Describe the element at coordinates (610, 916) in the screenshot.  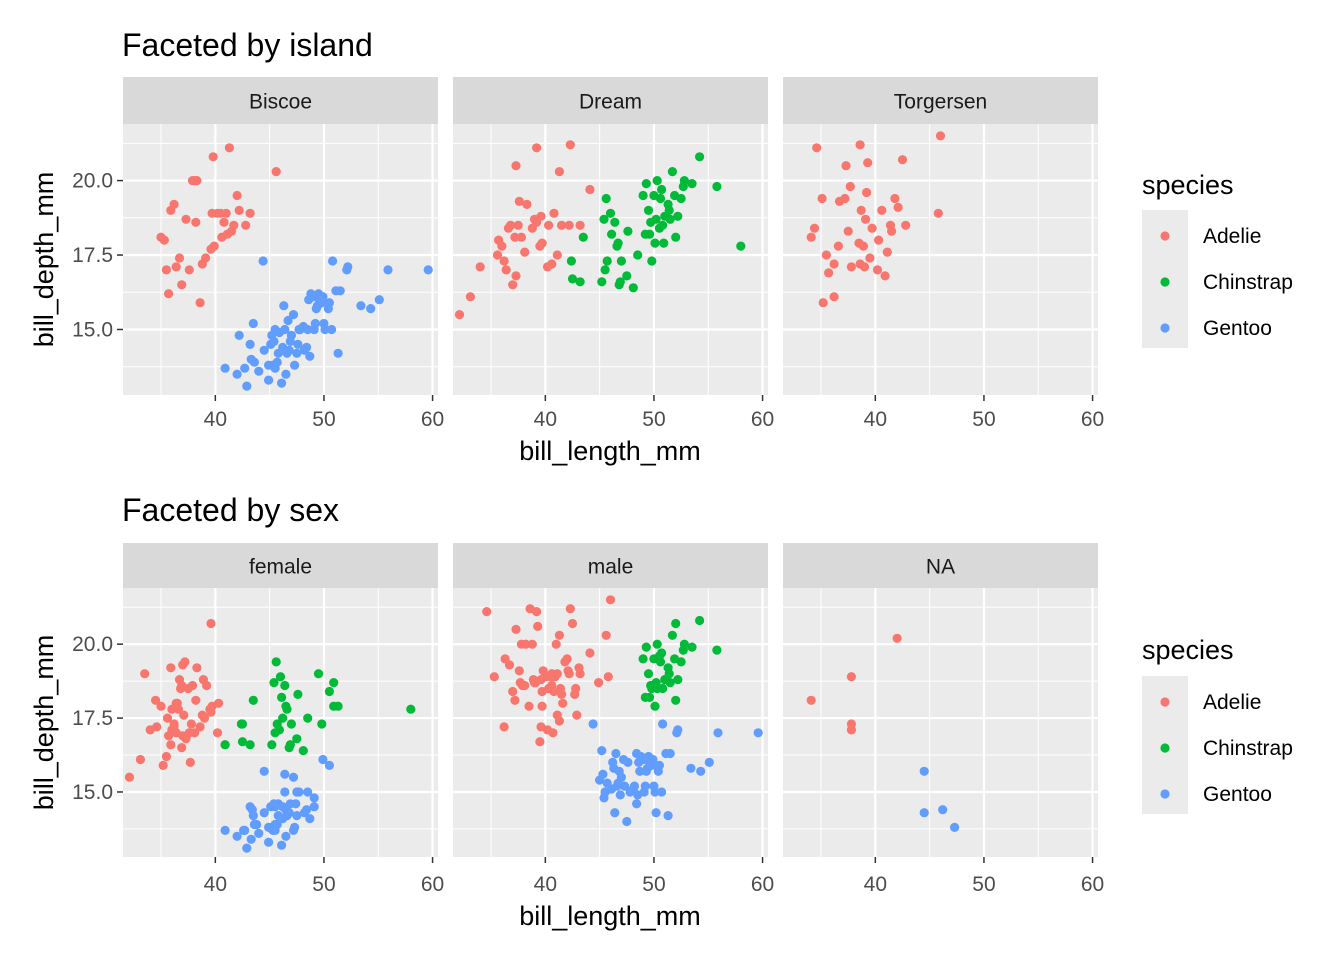
I see `x-axis-label: bill_length_mm` at that location.